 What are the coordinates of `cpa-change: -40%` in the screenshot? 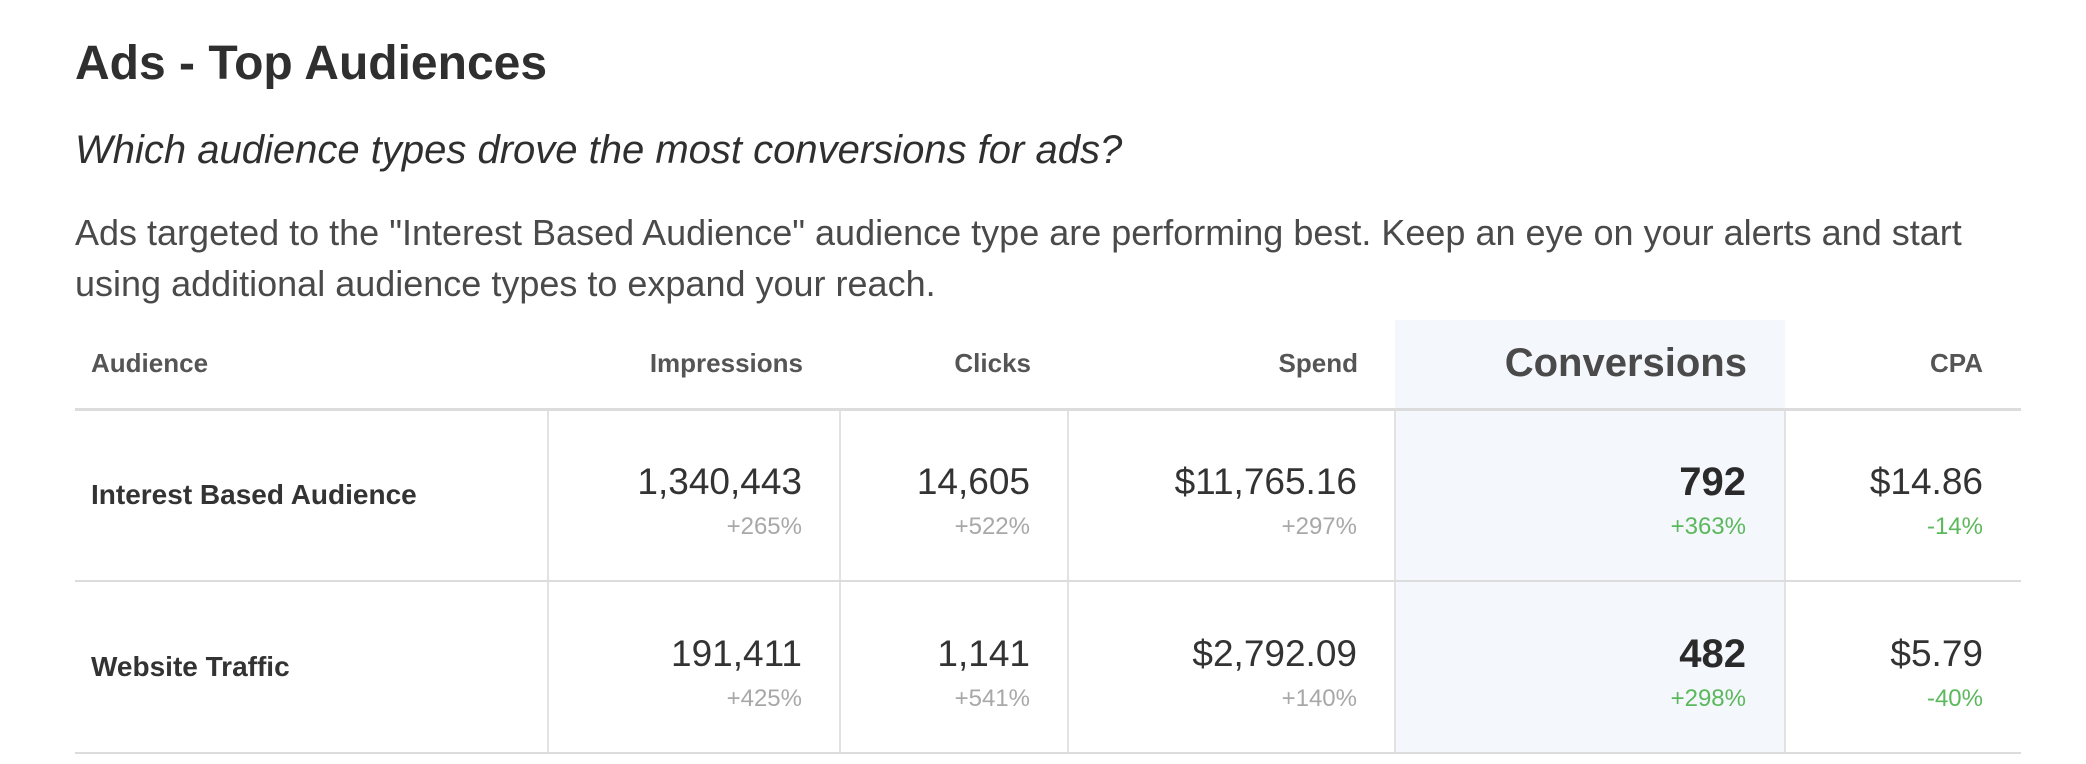 It's located at (1954, 698).